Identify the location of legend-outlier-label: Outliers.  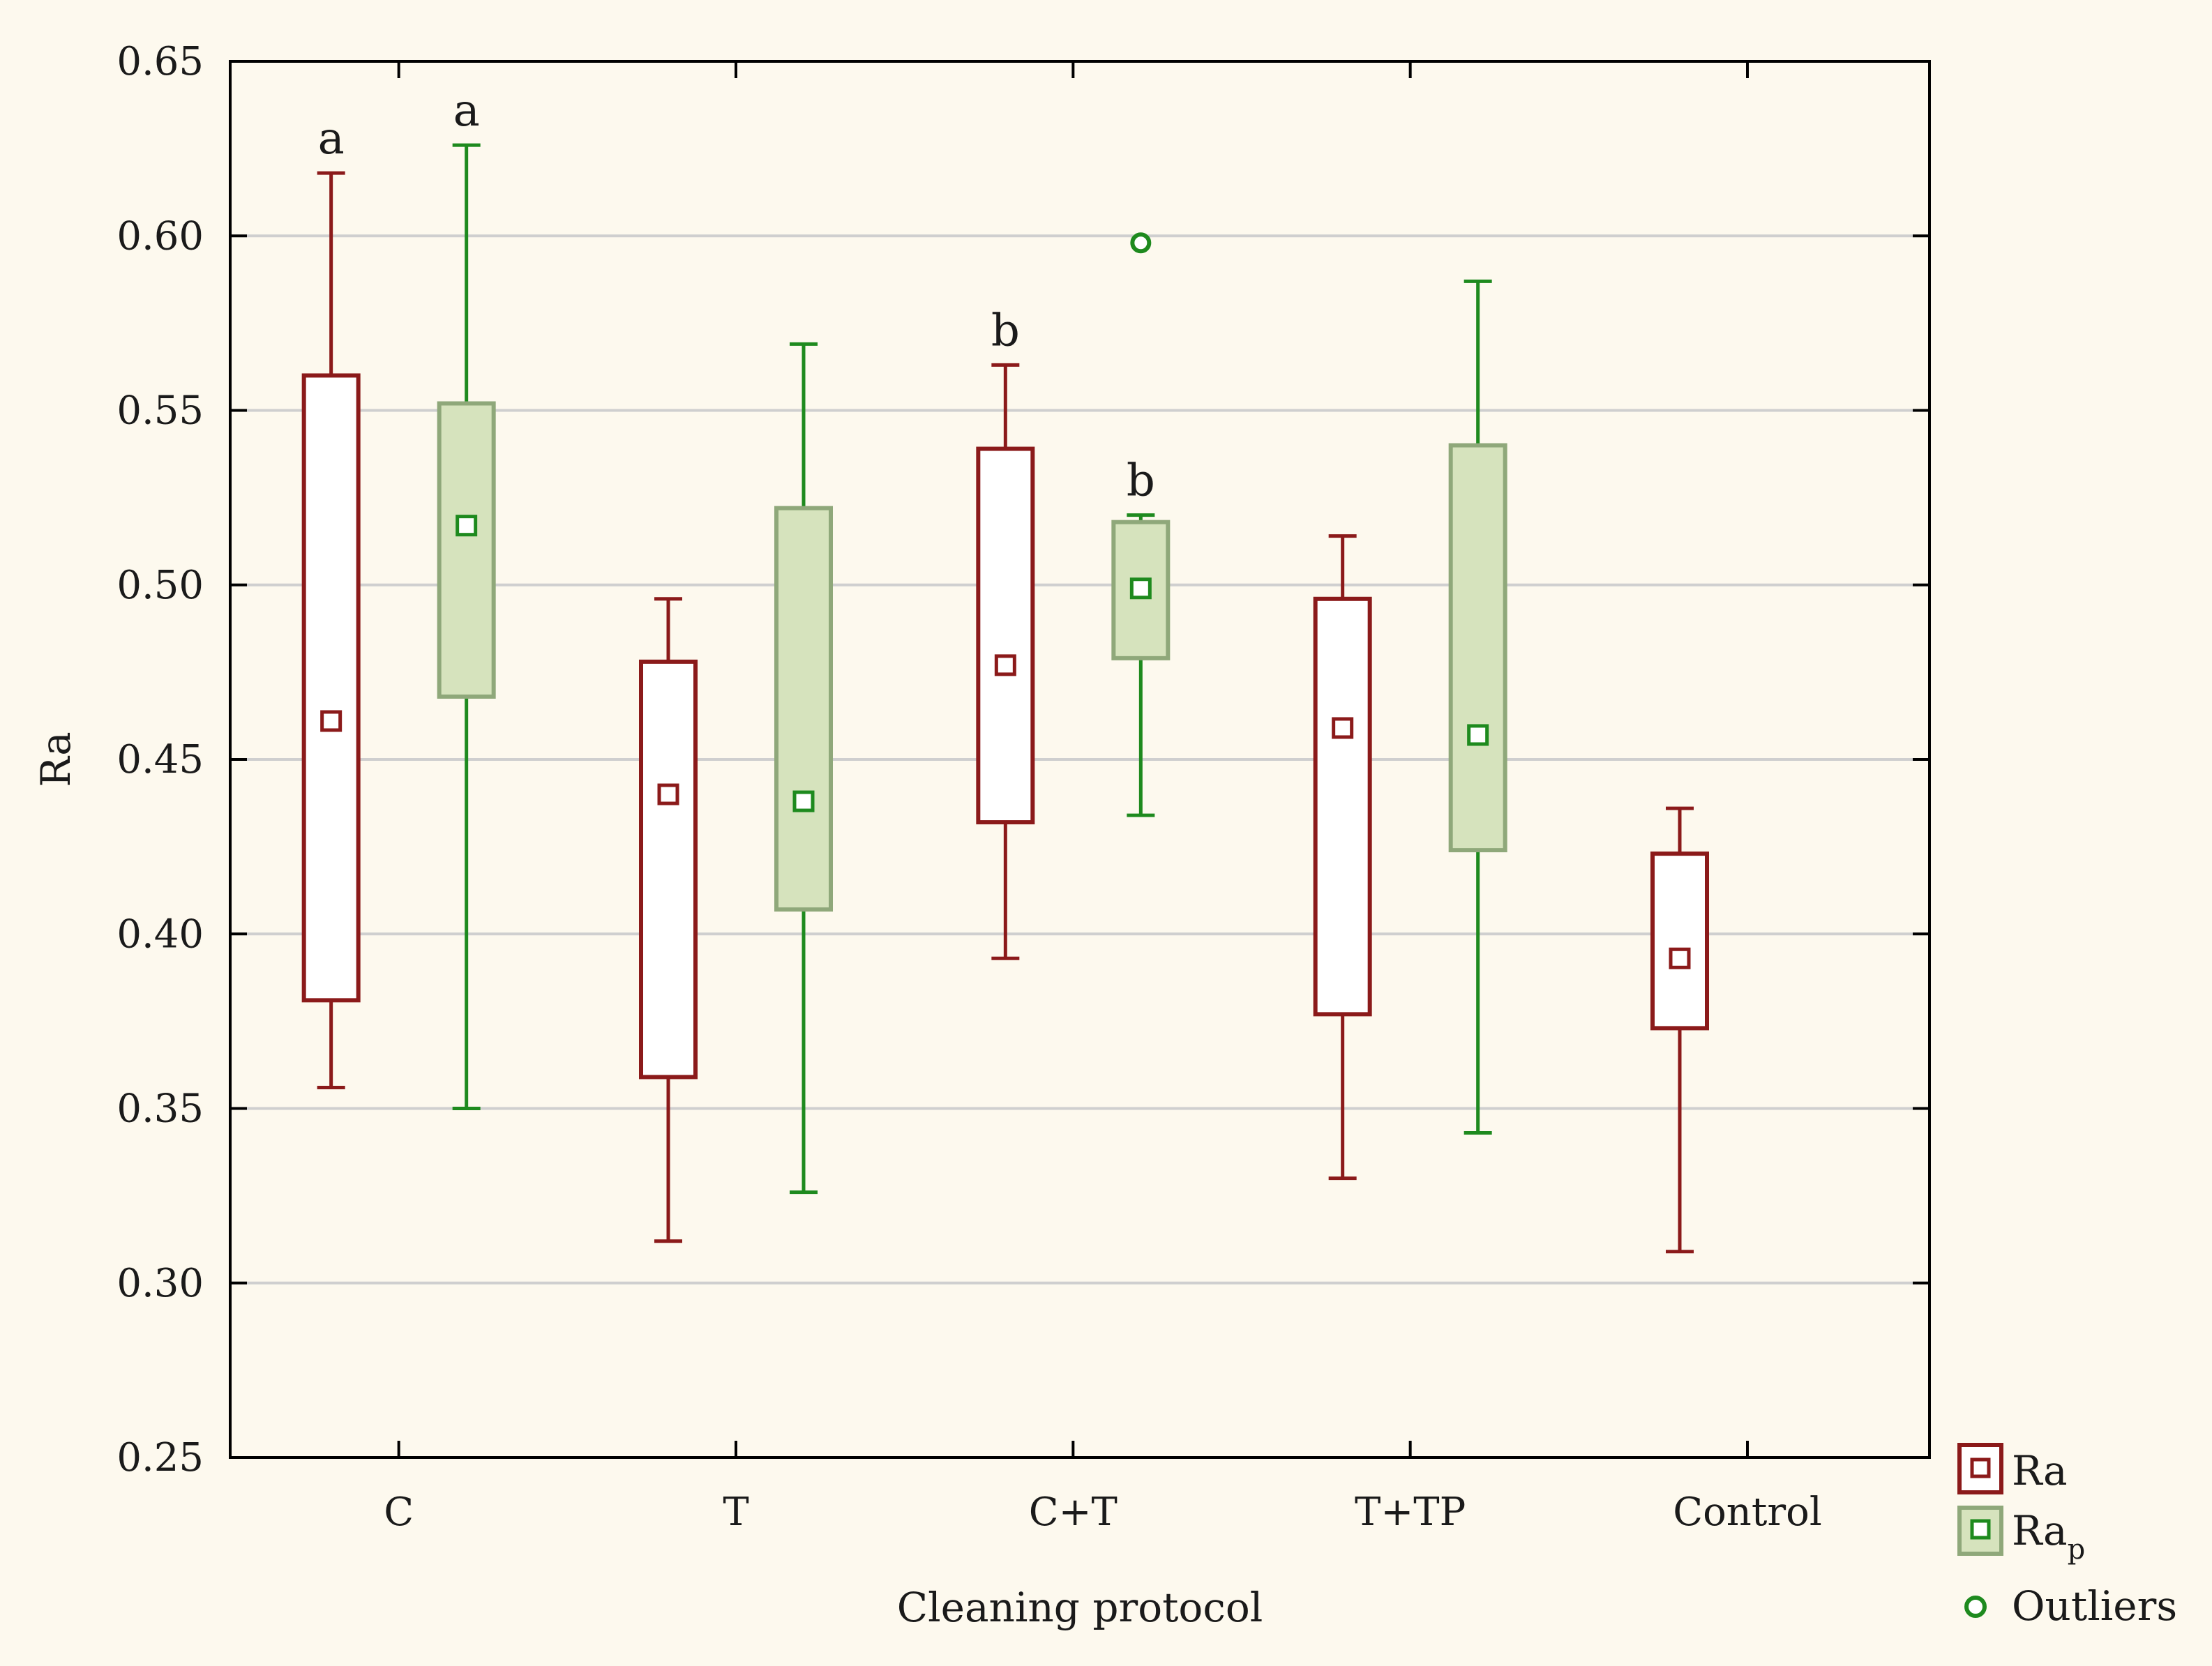
(2094, 1606).